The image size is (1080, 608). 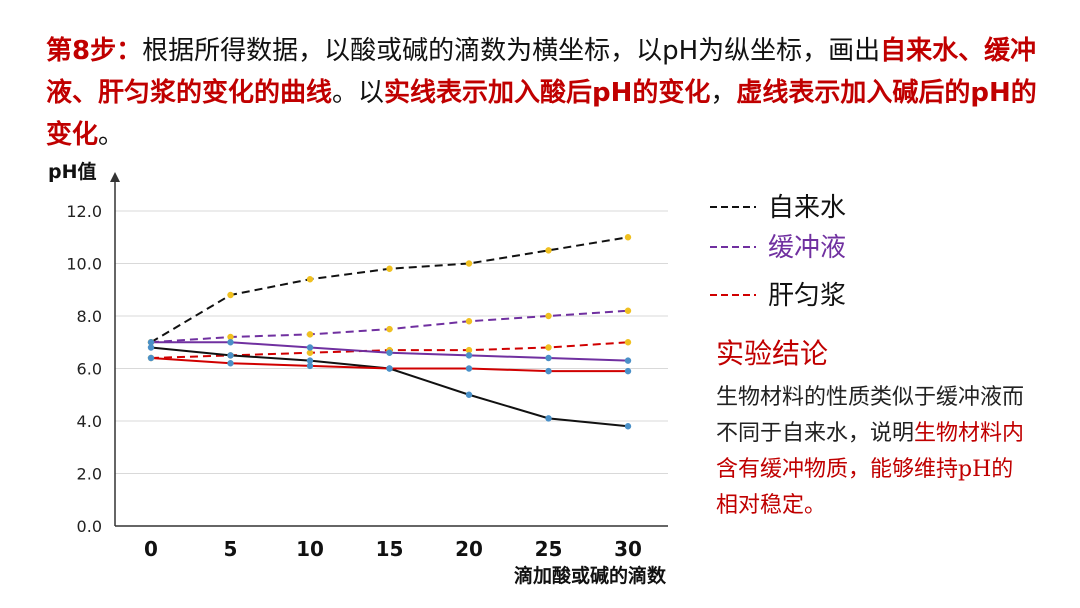 I want to click on instruction-segment-3: 。以, so click(x=358, y=93).